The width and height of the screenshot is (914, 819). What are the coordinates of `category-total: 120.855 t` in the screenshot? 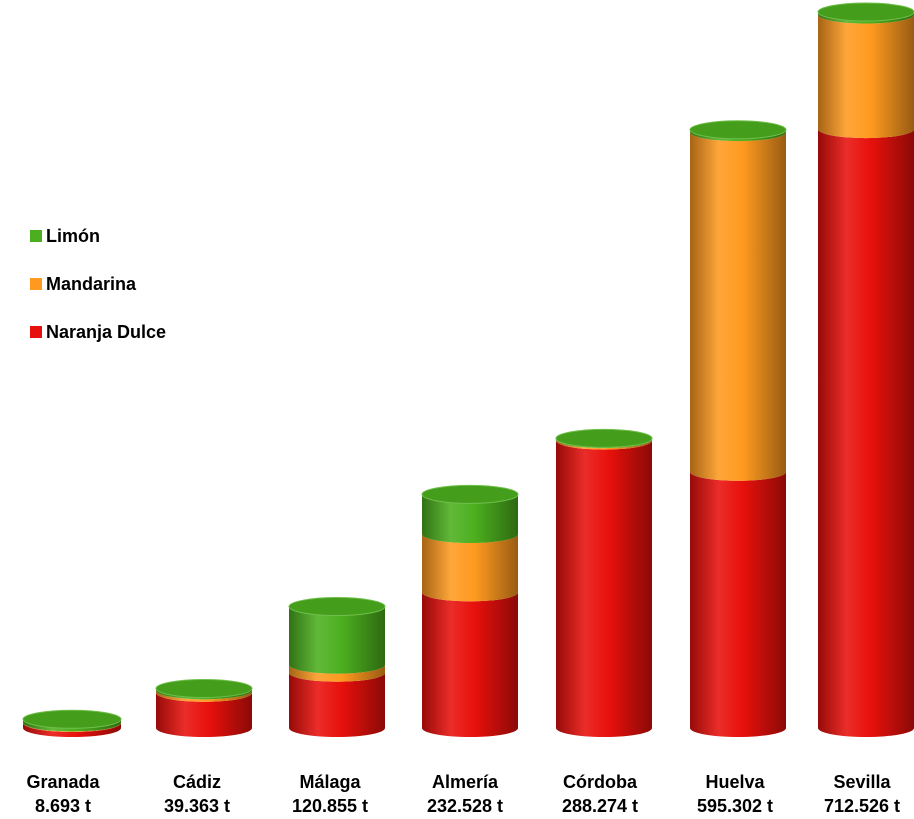 It's located at (330, 806).